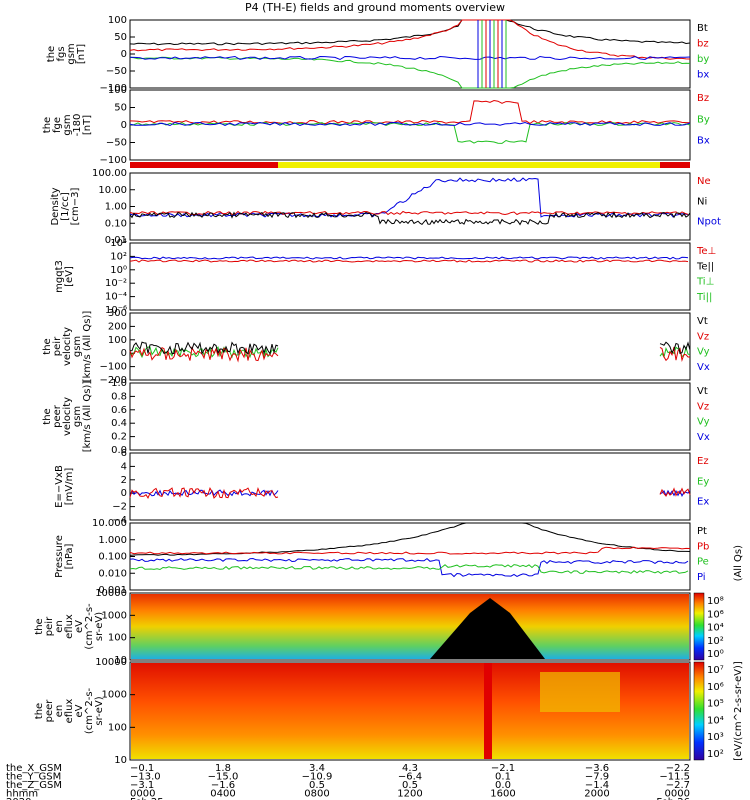 This screenshot has height=800, width=750. Describe the element at coordinates (116, 240) in the screenshot. I see `y-tick-label: 0.01` at that location.